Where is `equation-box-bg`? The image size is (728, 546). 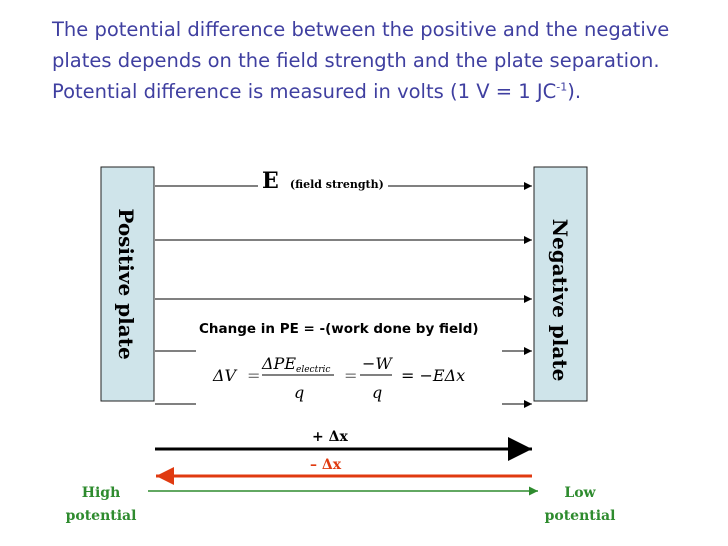
equation-box-bg is located at coordinates (349, 362).